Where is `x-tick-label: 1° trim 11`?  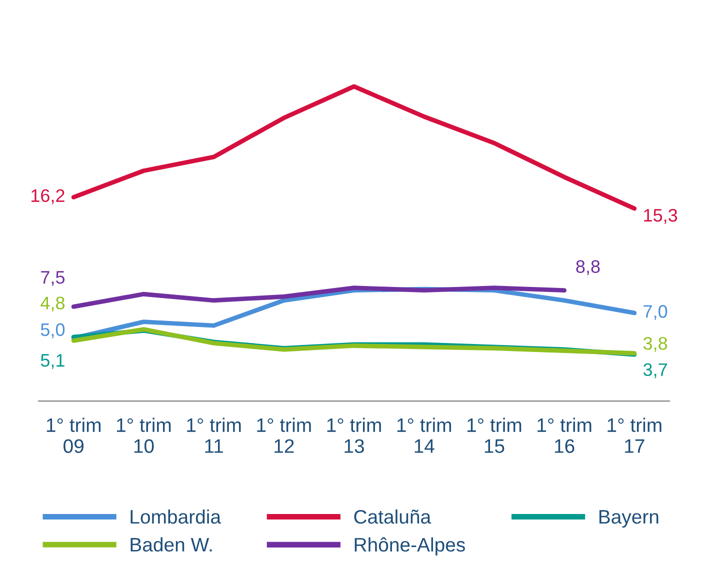 x-tick-label: 1° trim 11 is located at coordinates (214, 435).